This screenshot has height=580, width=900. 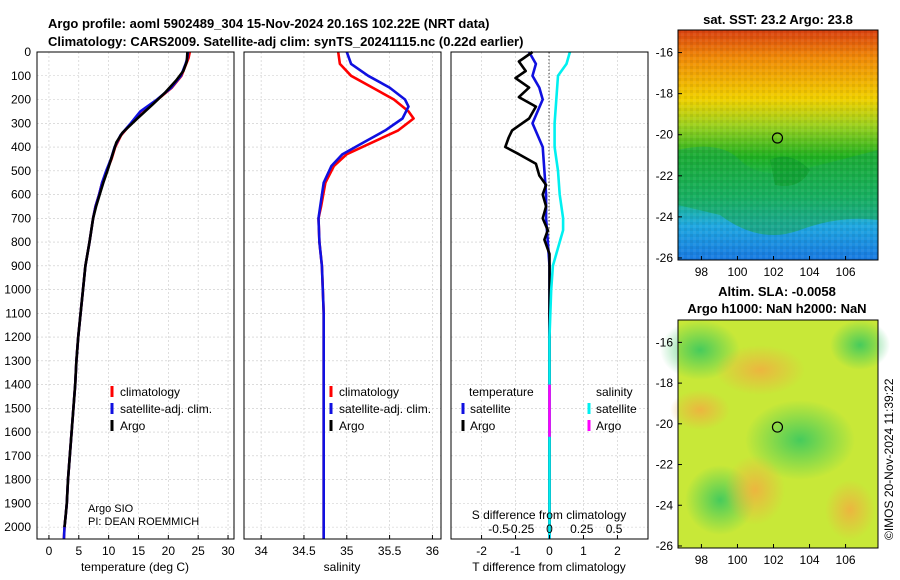 I want to click on series-s-satellite, so click(x=560, y=295).